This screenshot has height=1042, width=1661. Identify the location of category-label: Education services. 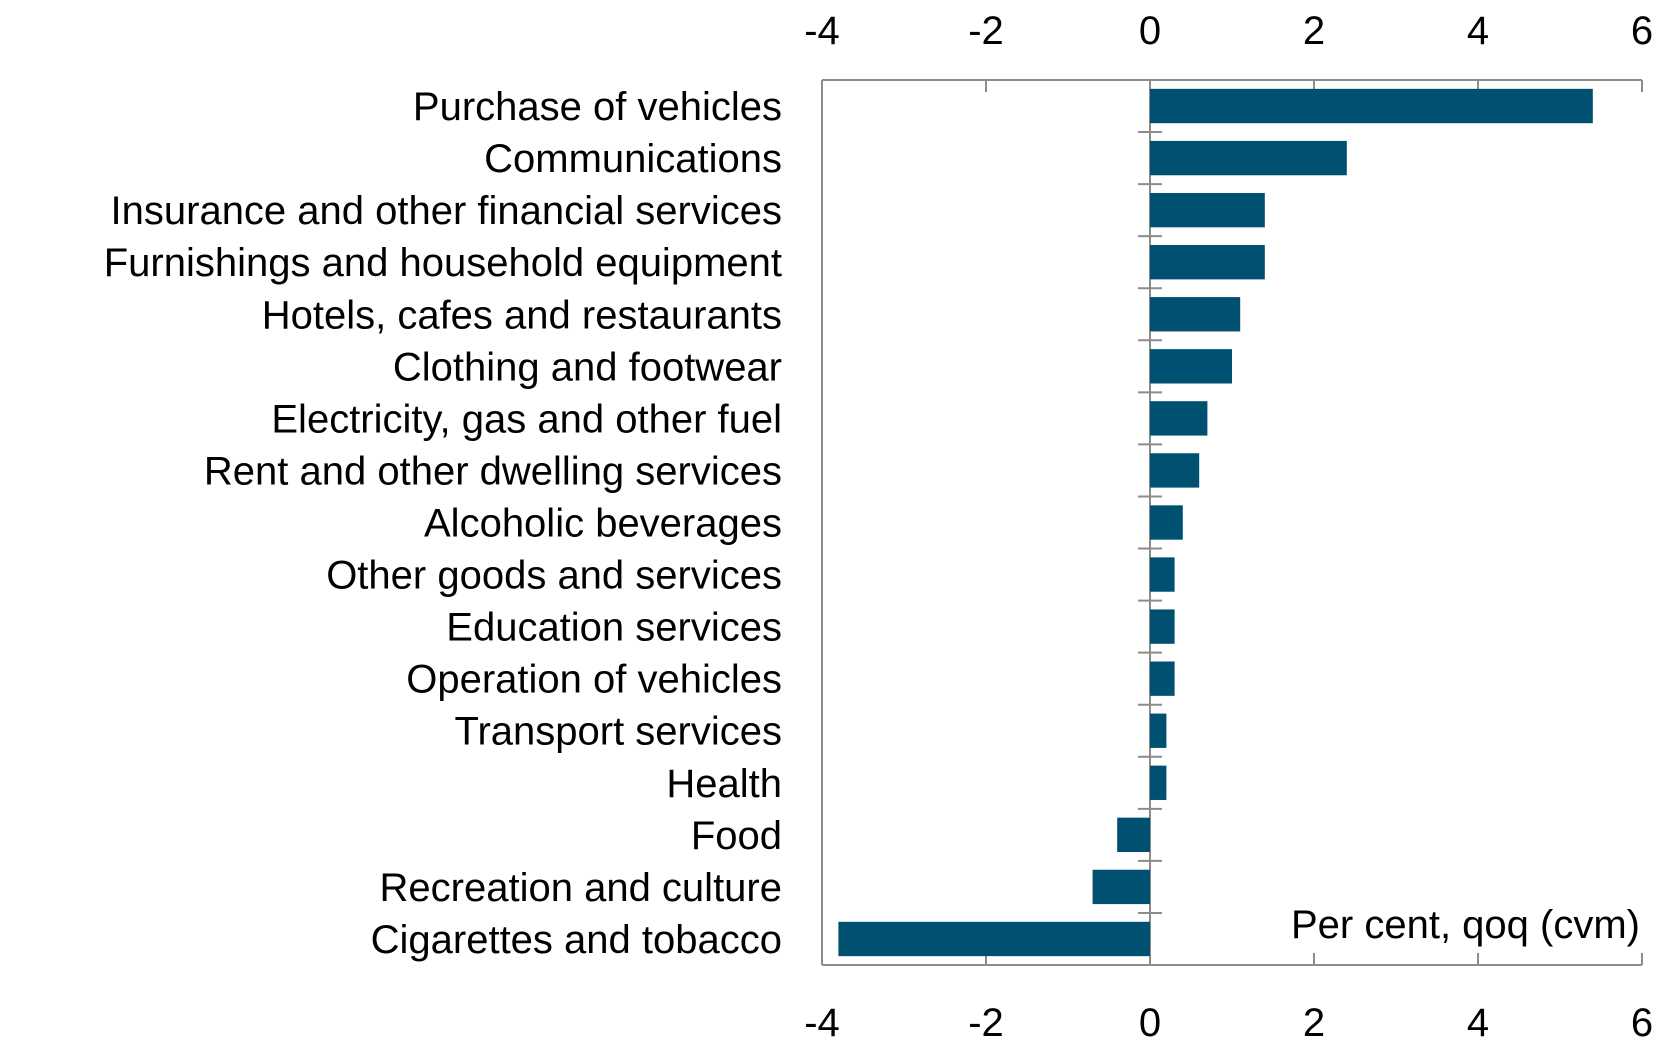
(614, 628).